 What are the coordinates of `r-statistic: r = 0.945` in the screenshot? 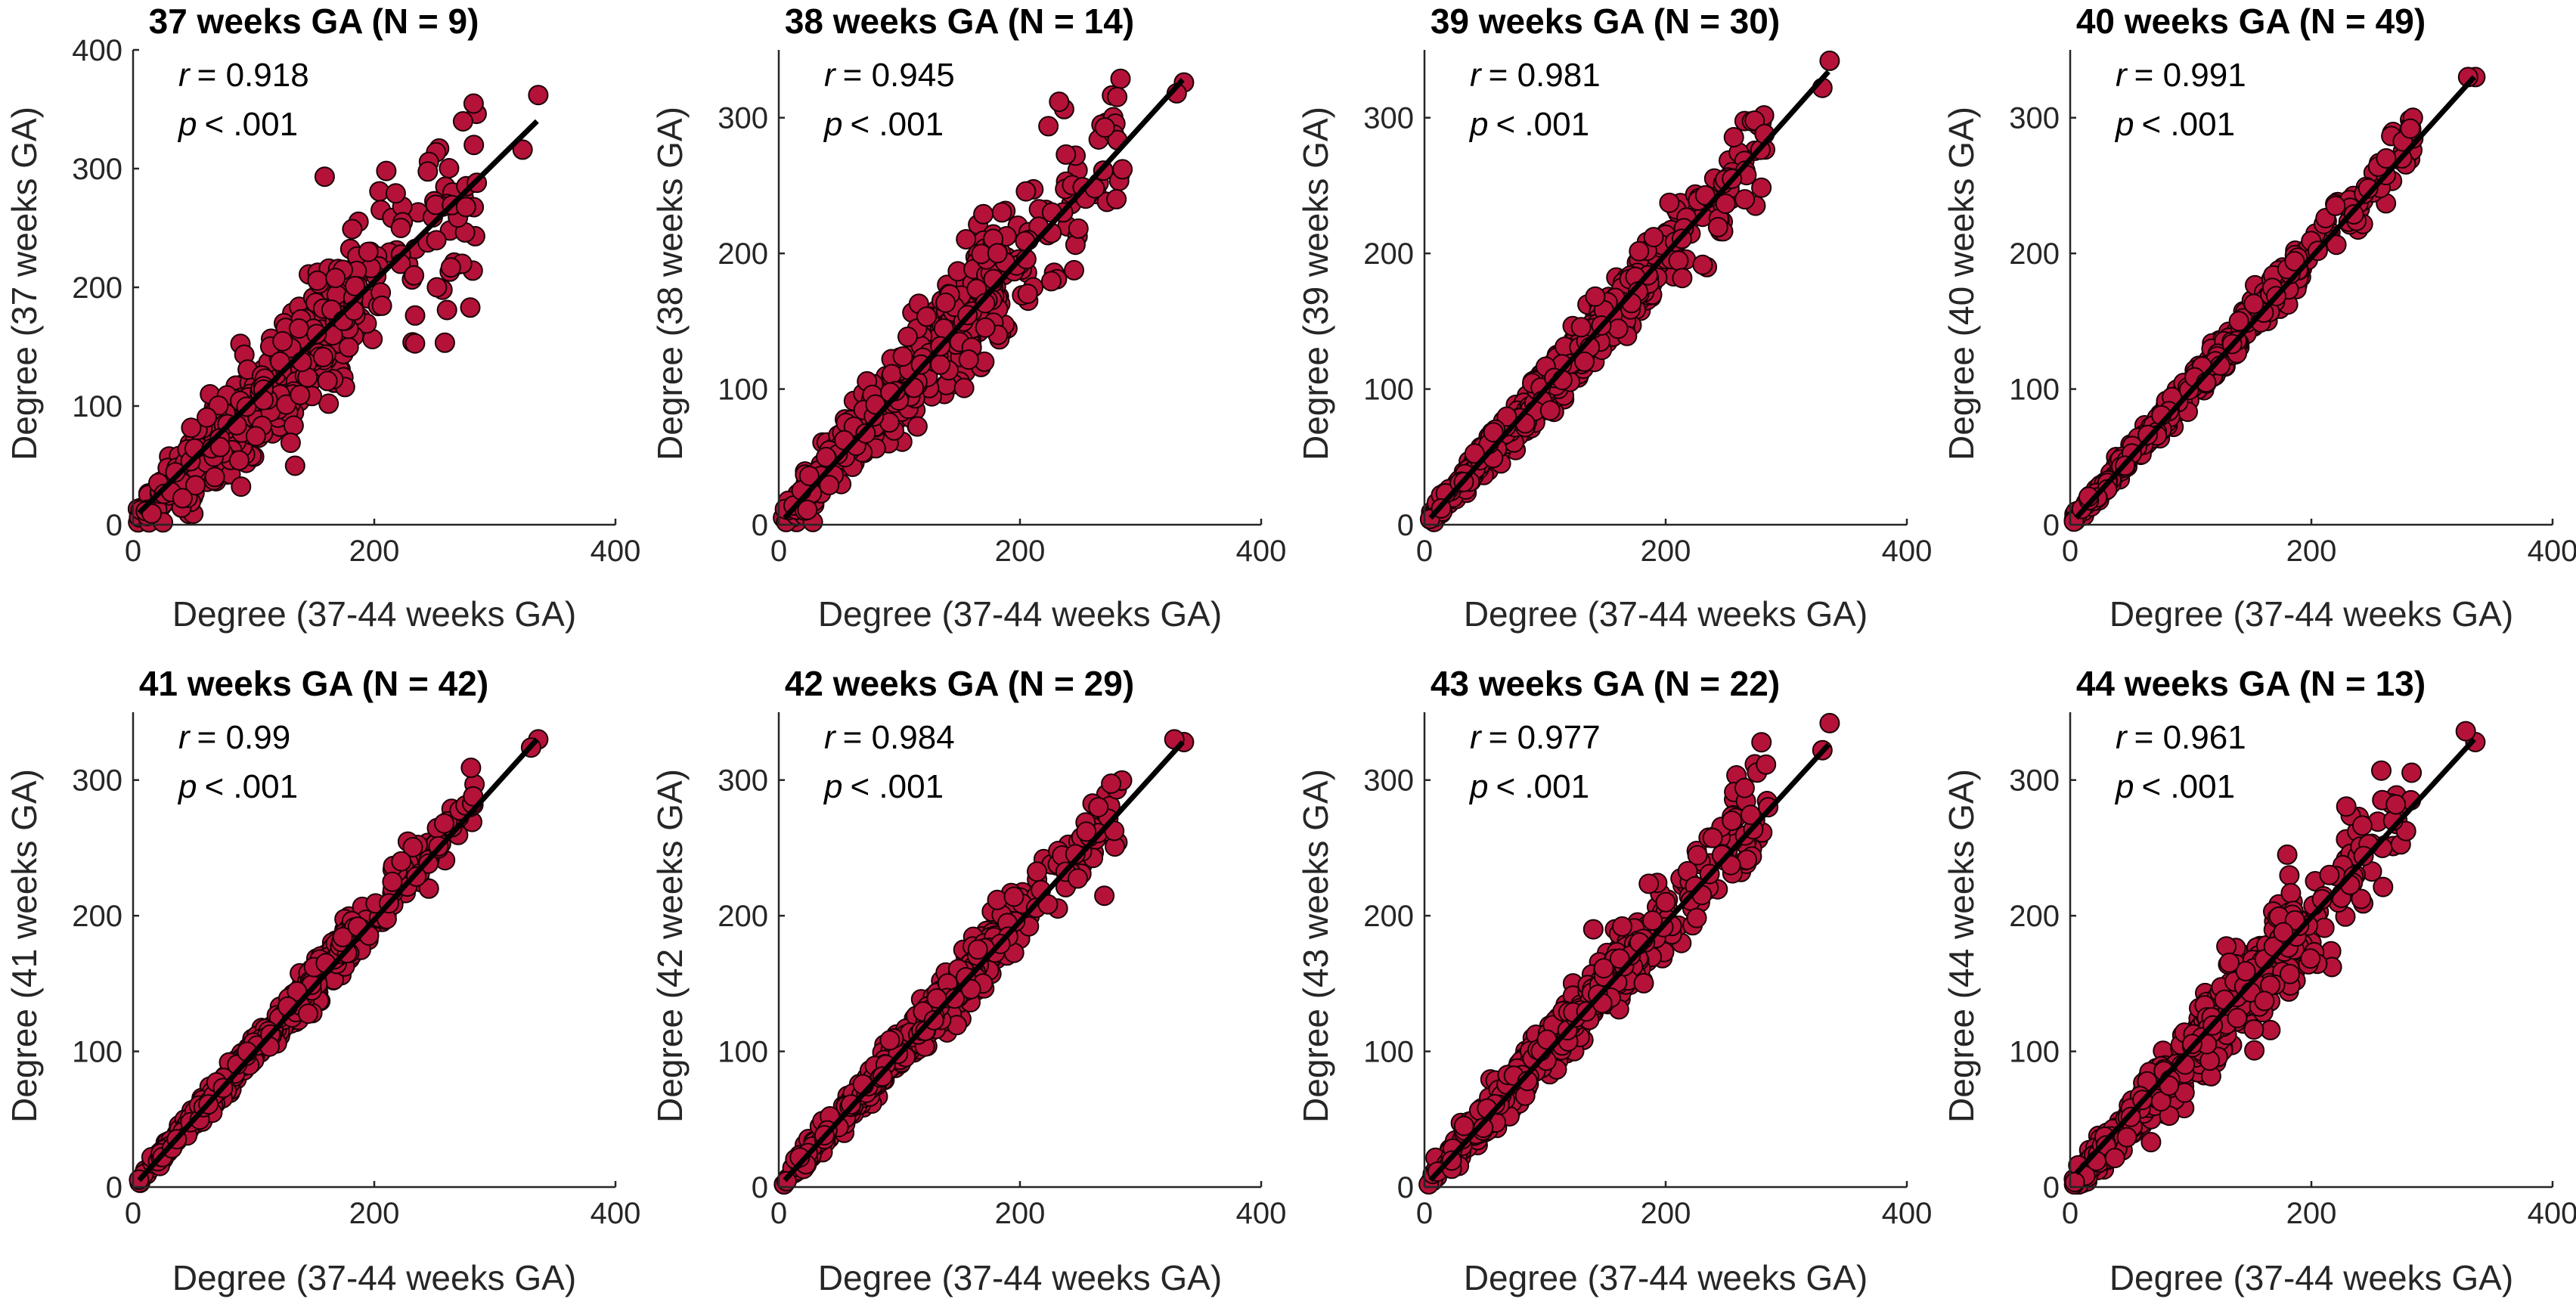 It's located at (889, 76).